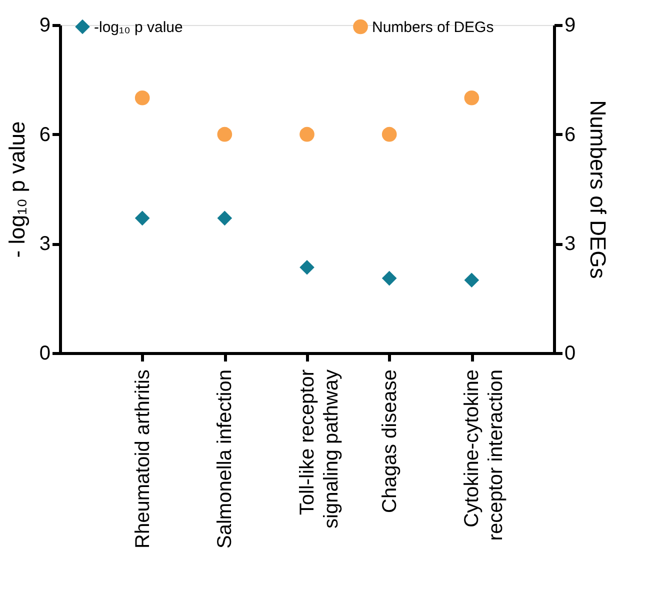  Describe the element at coordinates (433, 27) in the screenshot. I see `legend-label: Numbers of DEGs` at that location.